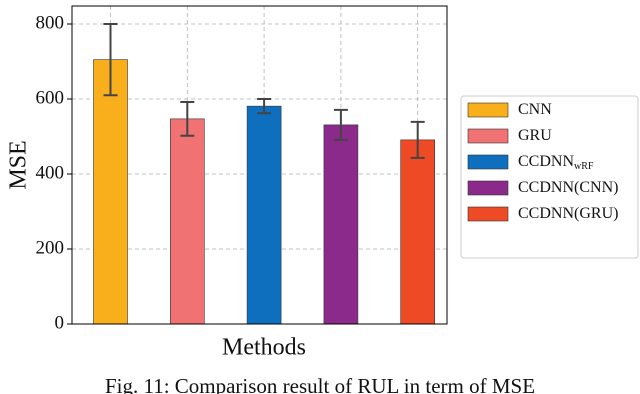  I want to click on legend-frame, so click(549, 177).